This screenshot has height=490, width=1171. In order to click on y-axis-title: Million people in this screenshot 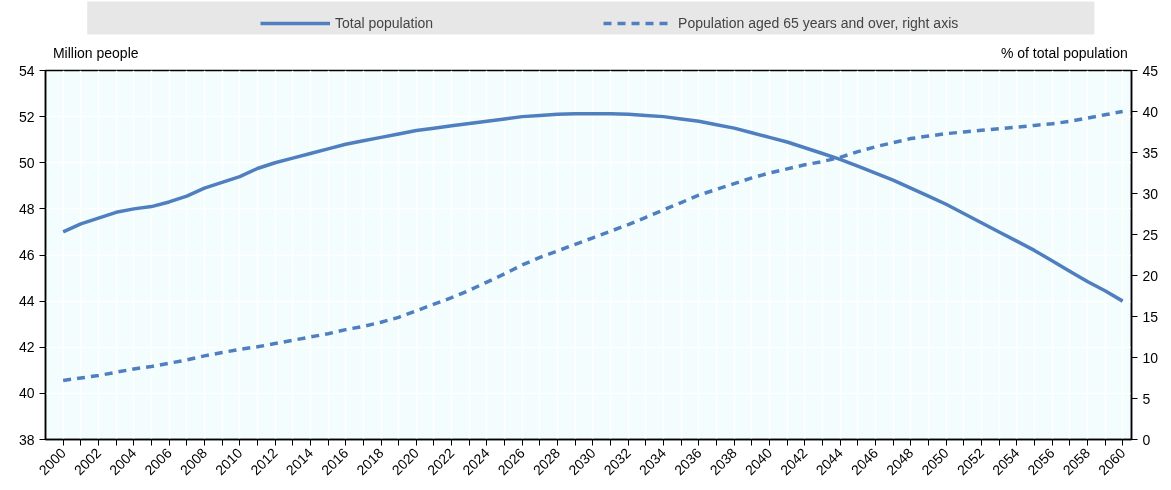, I will do `click(95, 52)`.